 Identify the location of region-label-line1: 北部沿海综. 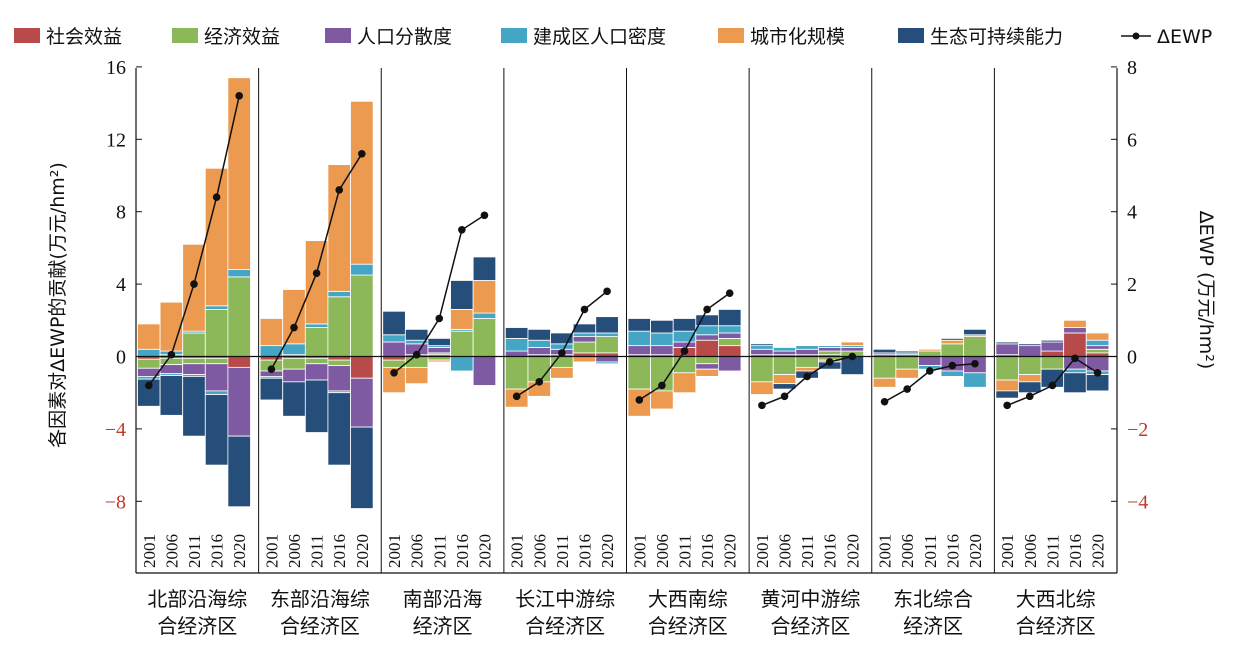
(197, 599).